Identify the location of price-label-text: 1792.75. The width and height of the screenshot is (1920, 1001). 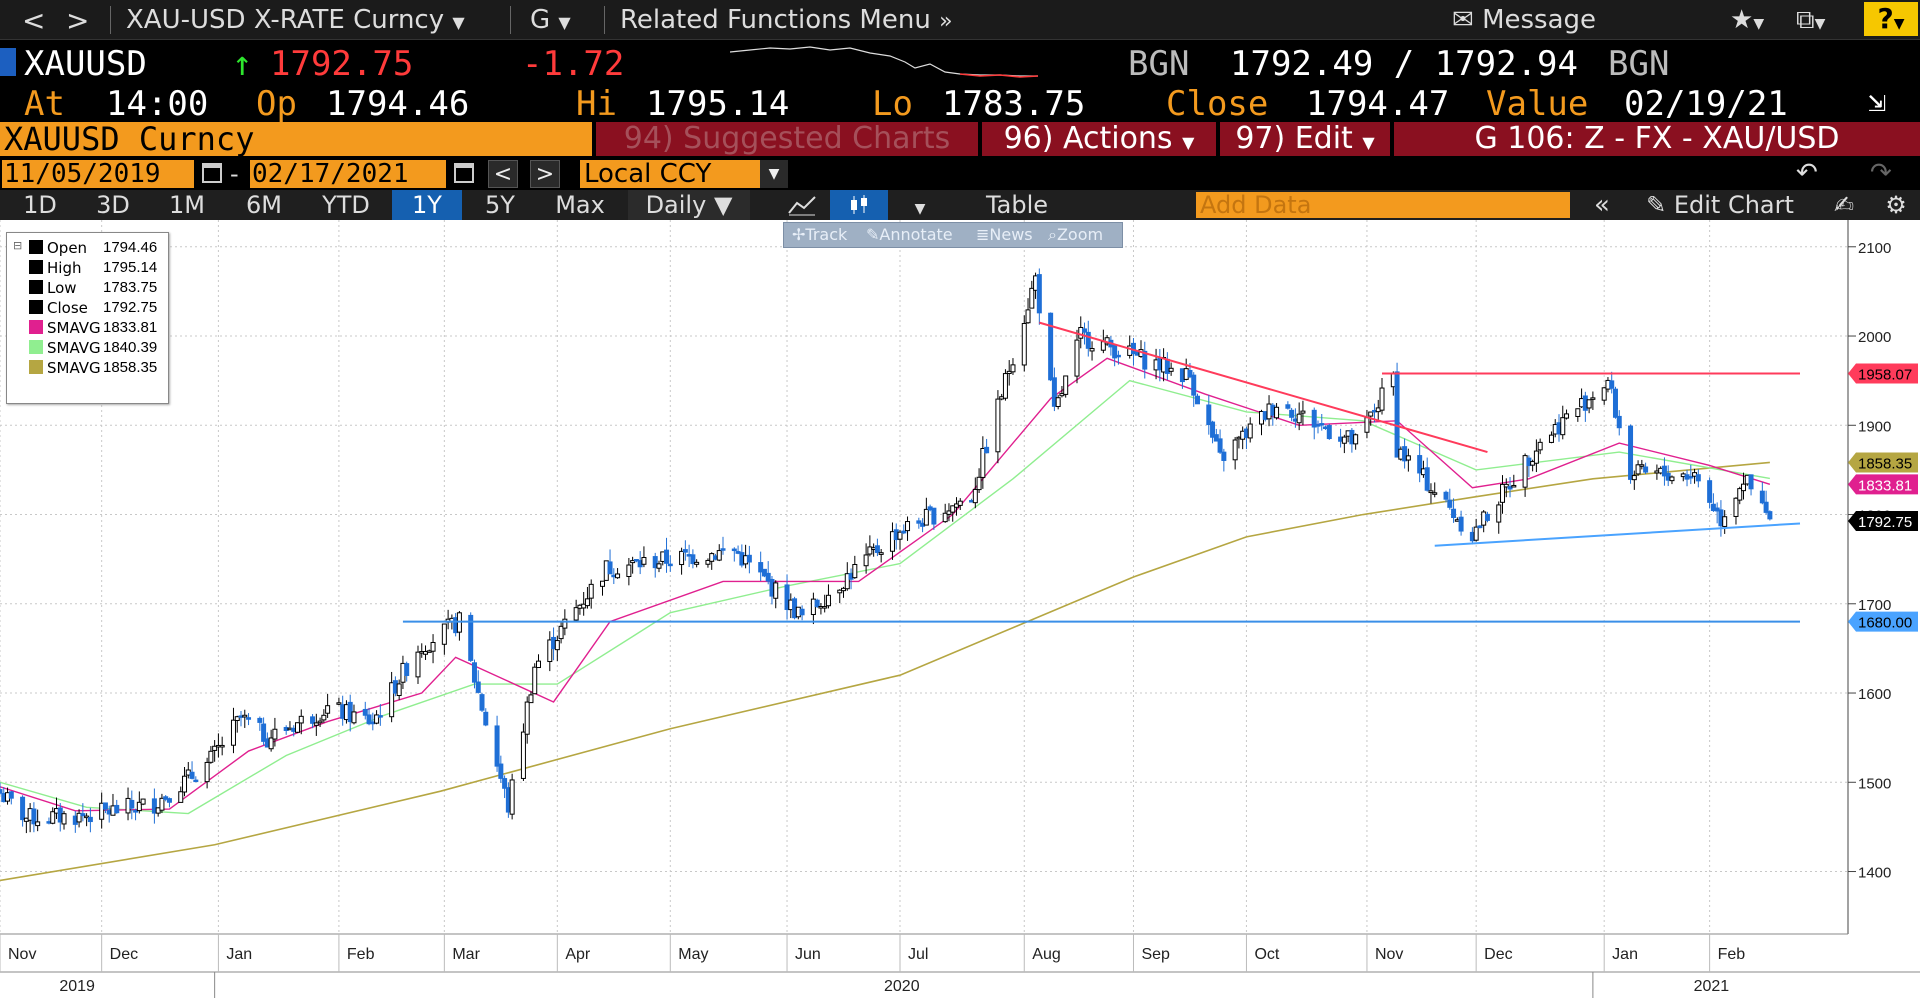
(1885, 522).